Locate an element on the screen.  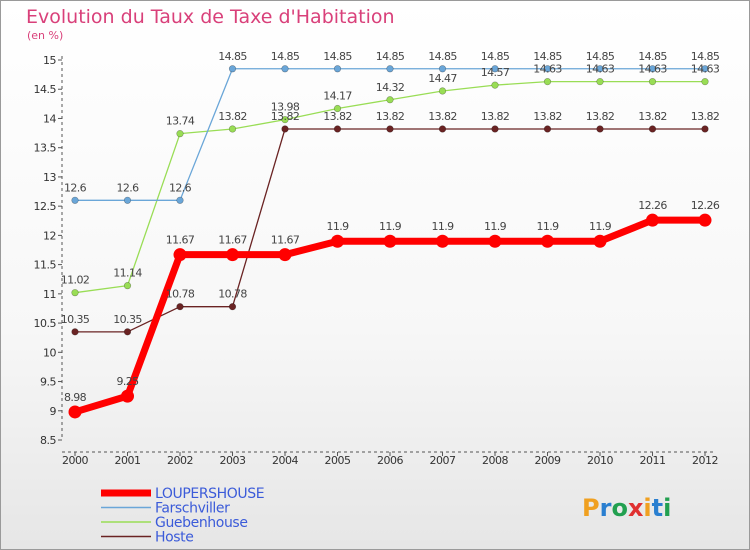
y-tick-label: 12 is located at coordinates (49, 235).